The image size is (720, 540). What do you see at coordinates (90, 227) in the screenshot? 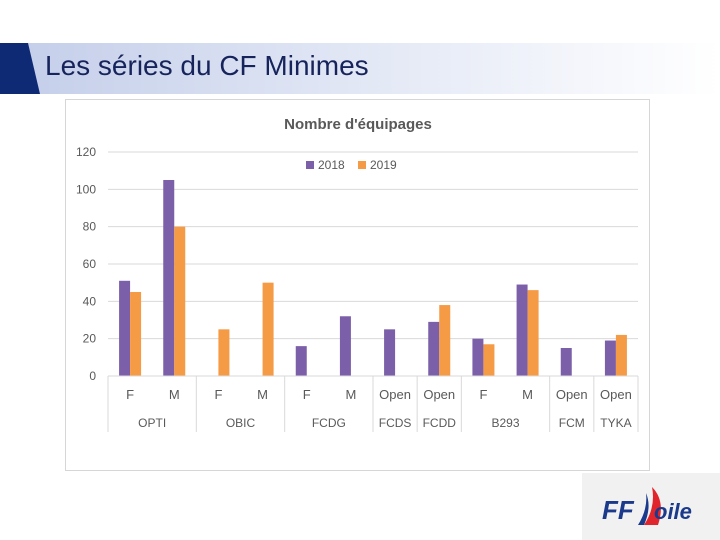
I see `y-tick-label: 80` at bounding box center [90, 227].